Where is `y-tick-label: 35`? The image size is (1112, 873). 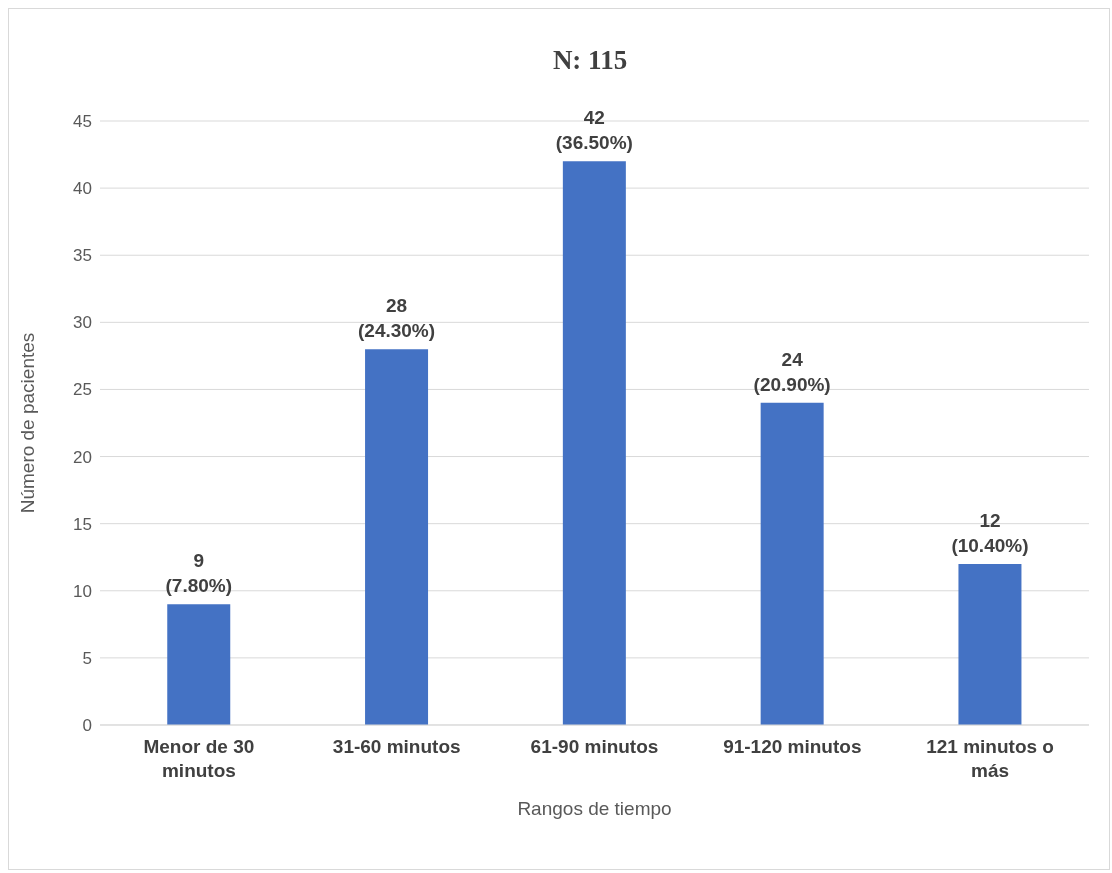
y-tick-label: 35 is located at coordinates (82, 256).